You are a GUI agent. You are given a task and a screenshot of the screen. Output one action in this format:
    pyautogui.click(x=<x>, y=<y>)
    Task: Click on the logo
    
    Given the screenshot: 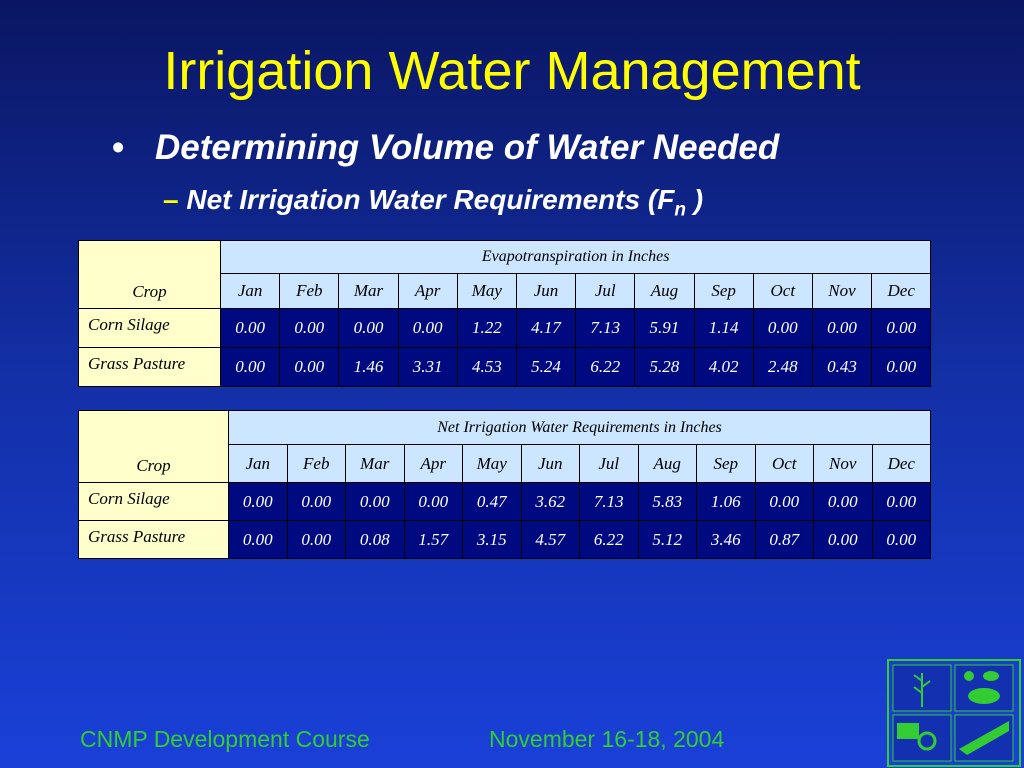 What is the action you would take?
    pyautogui.click(x=954, y=713)
    